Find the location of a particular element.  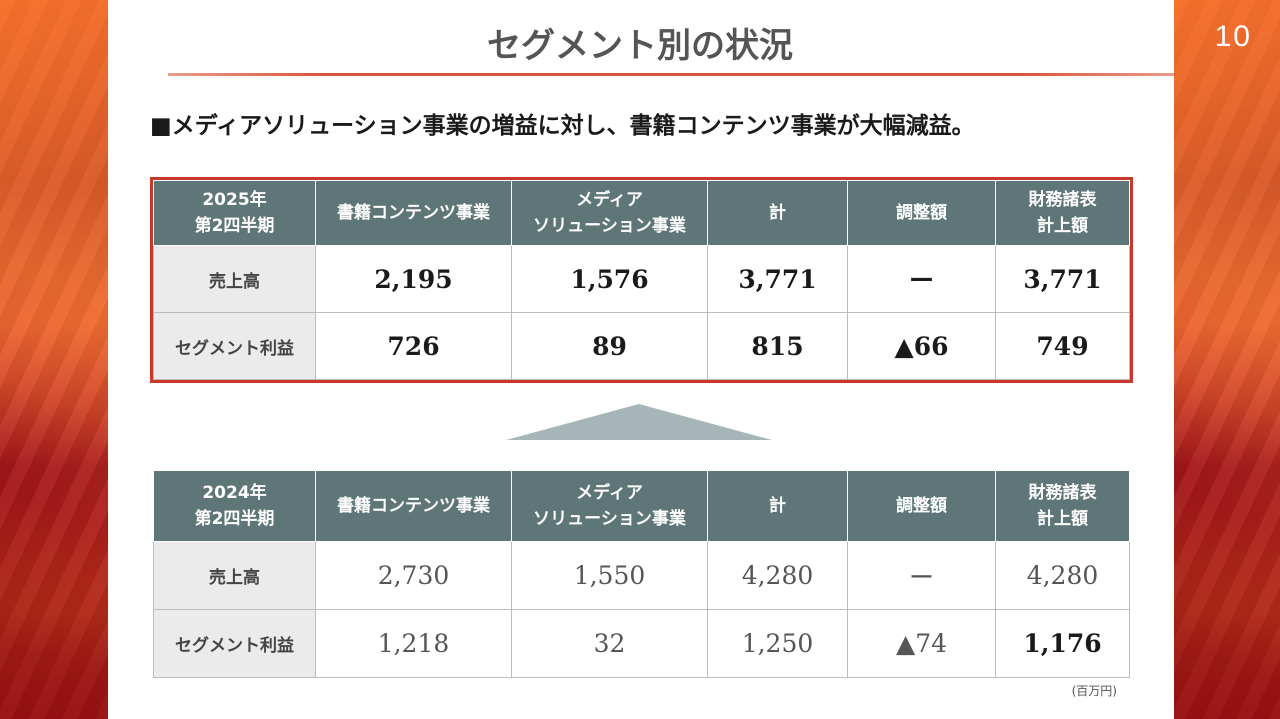

sales-media: 1,576 is located at coordinates (609, 279).